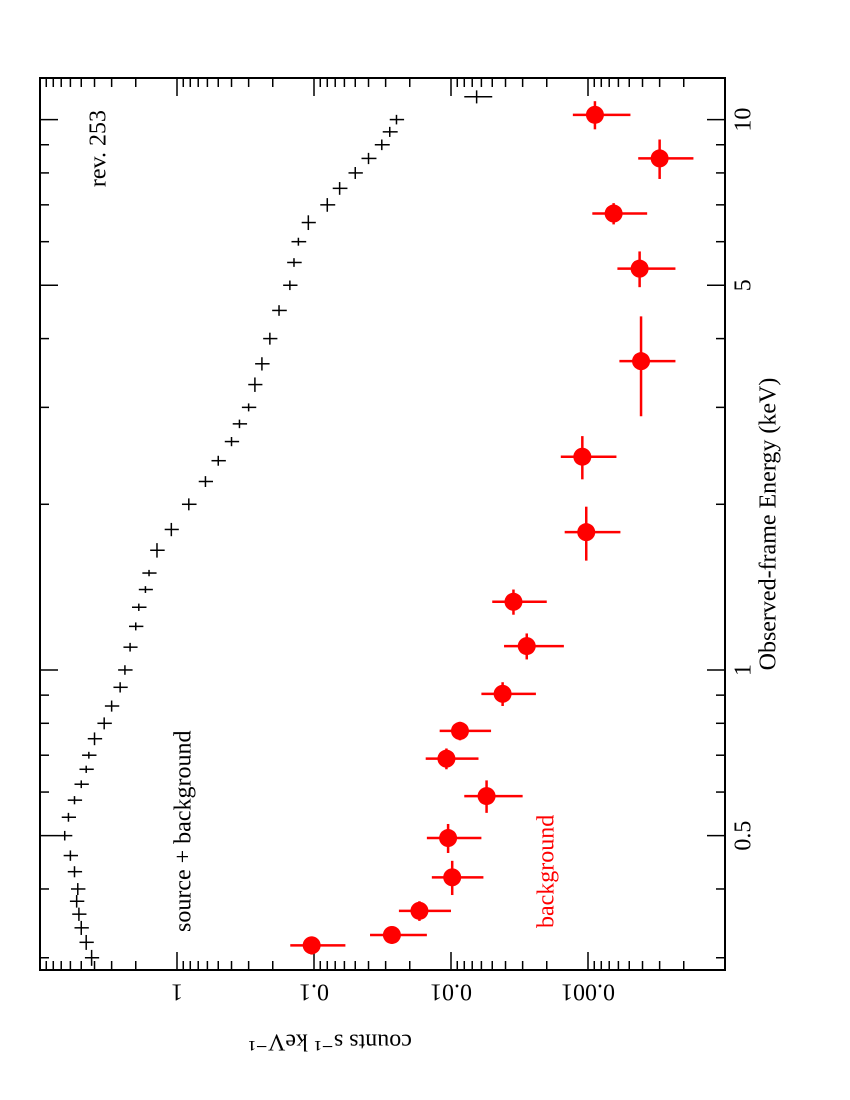 This screenshot has width=850, height=1100. What do you see at coordinates (744, 836) in the screenshot?
I see `x-tick-label: 0.5` at bounding box center [744, 836].